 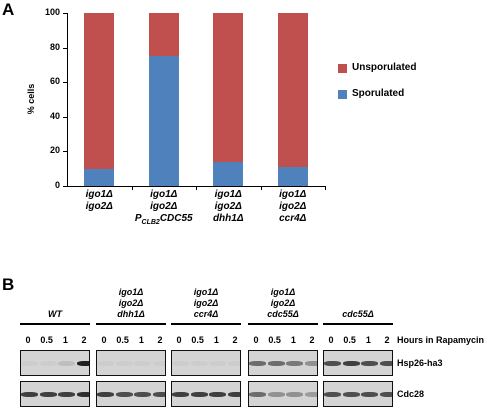 I want to click on promoter-suffix: CDC55, so click(x=176, y=218).